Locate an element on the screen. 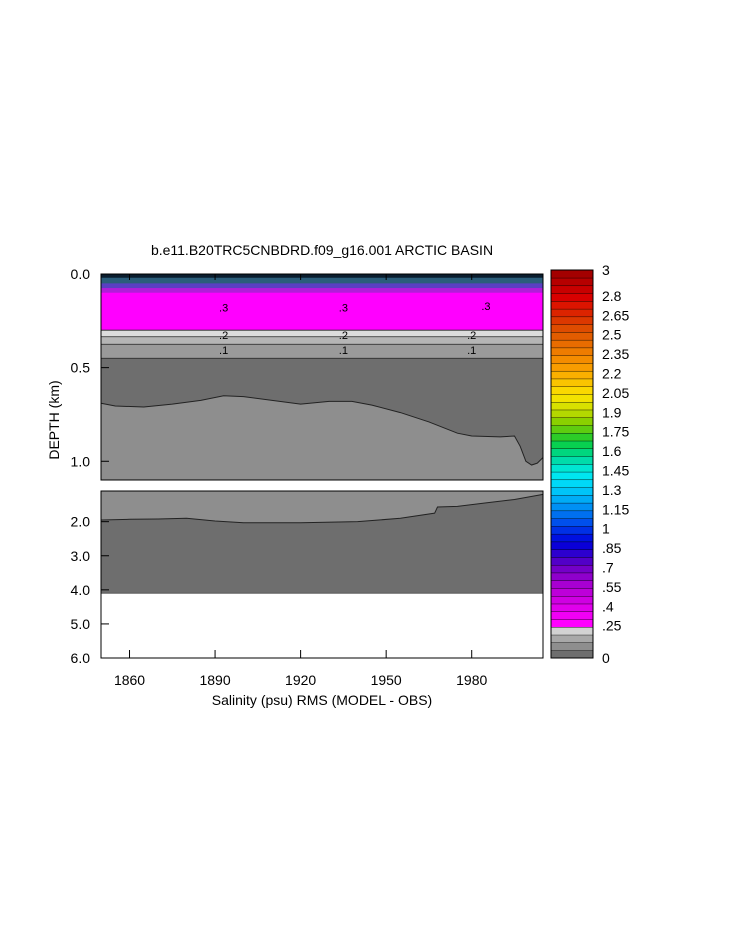  lower-panel-frame is located at coordinates (322, 574).